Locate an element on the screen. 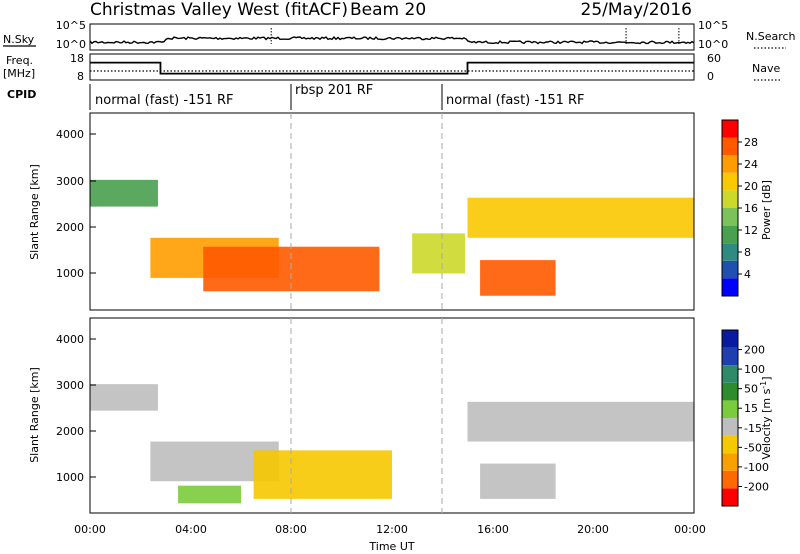 This screenshot has height=554, width=800. freq-label: Freq. is located at coordinates (19, 60).